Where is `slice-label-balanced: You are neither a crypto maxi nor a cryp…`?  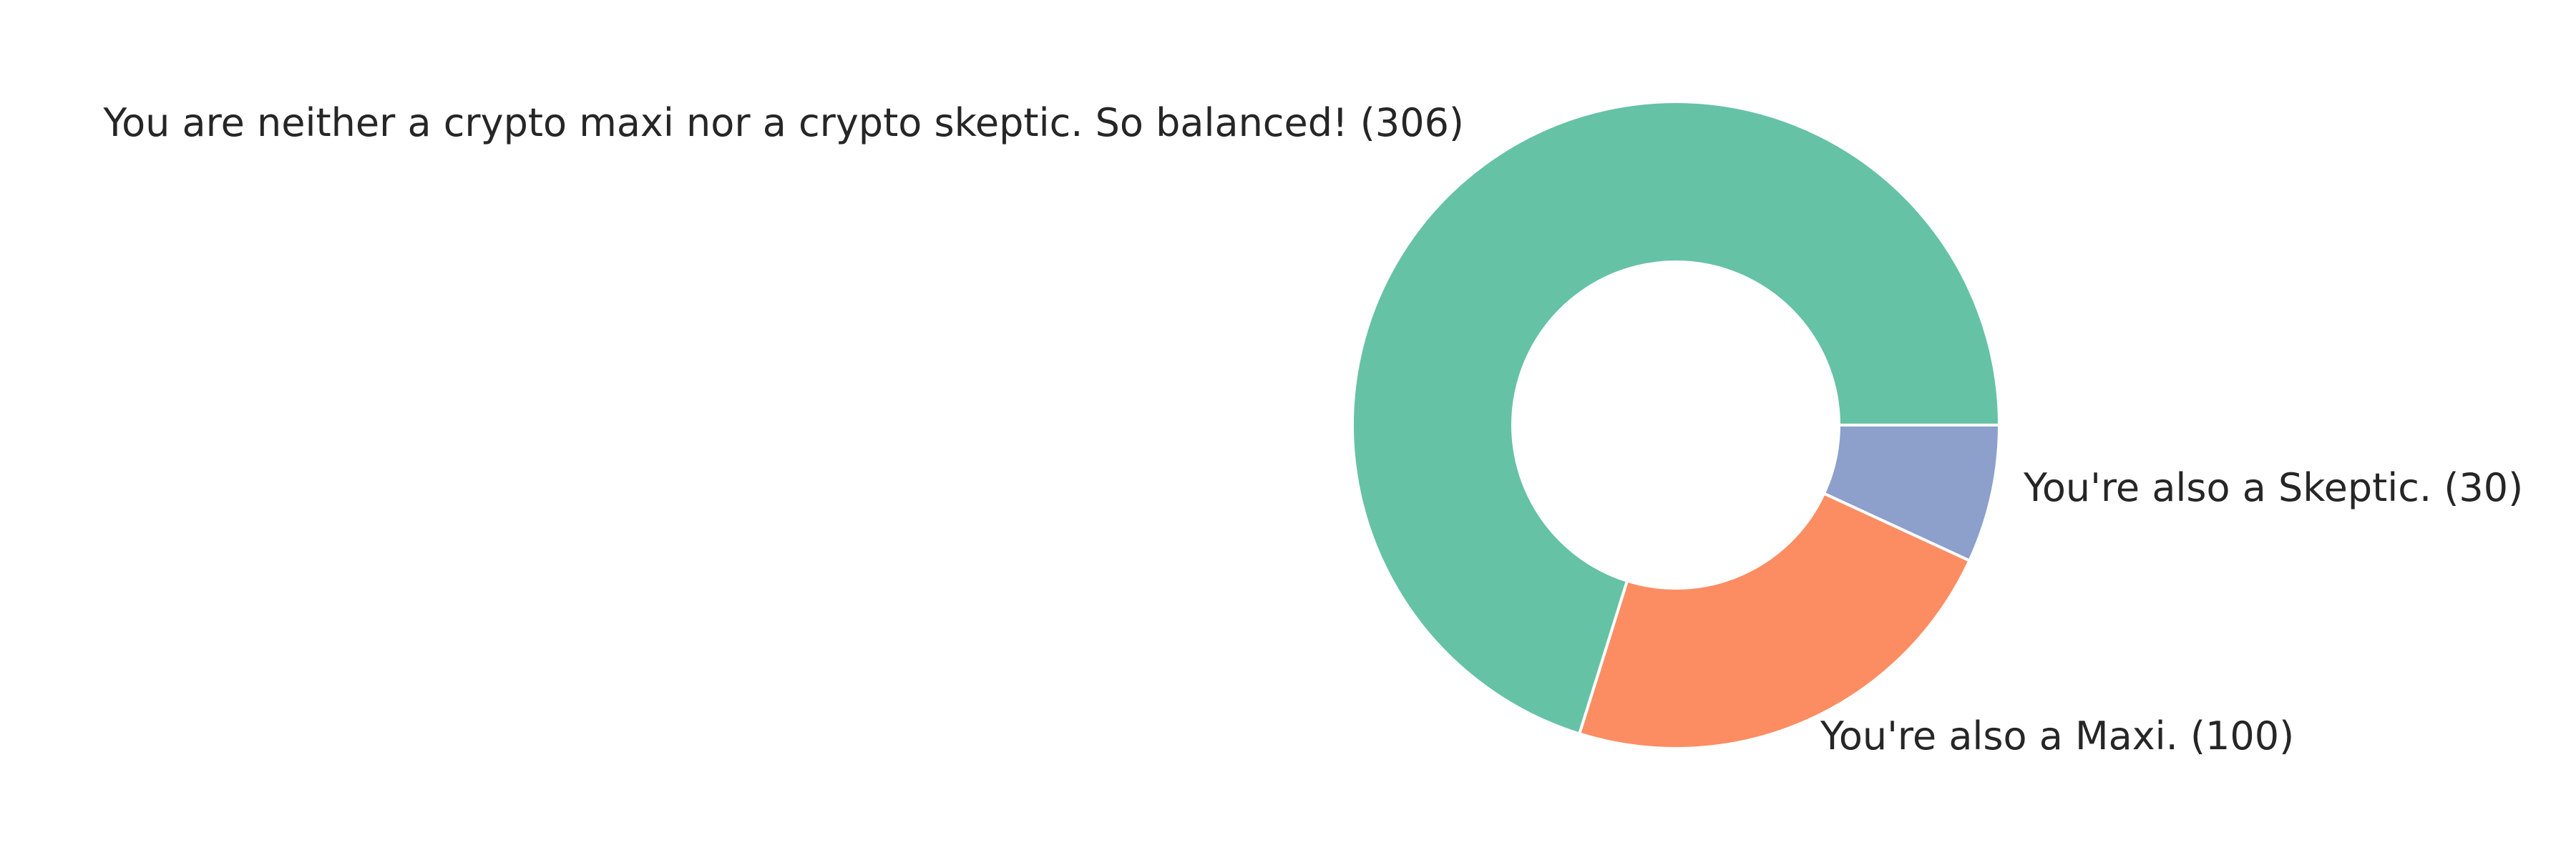 slice-label-balanced: You are neither a crypto maxi nor a cryp… is located at coordinates (783, 122).